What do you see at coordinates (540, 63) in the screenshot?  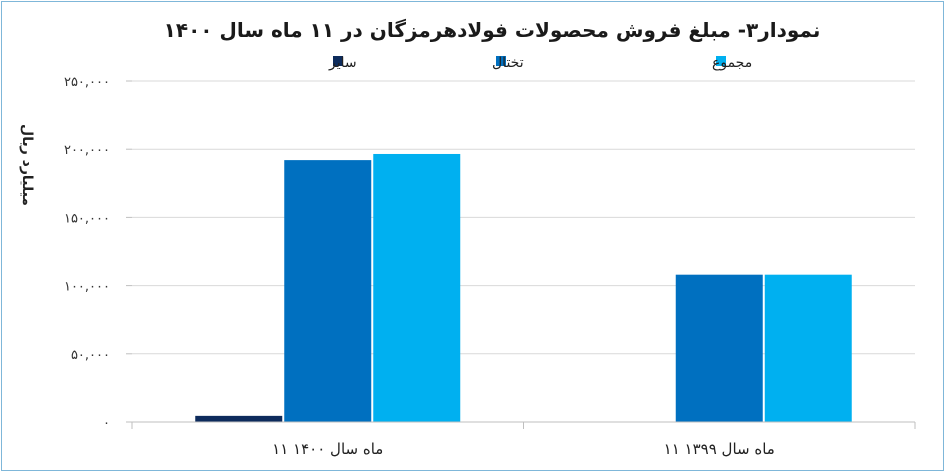 I see `legend: سایر تختال مجموع` at bounding box center [540, 63].